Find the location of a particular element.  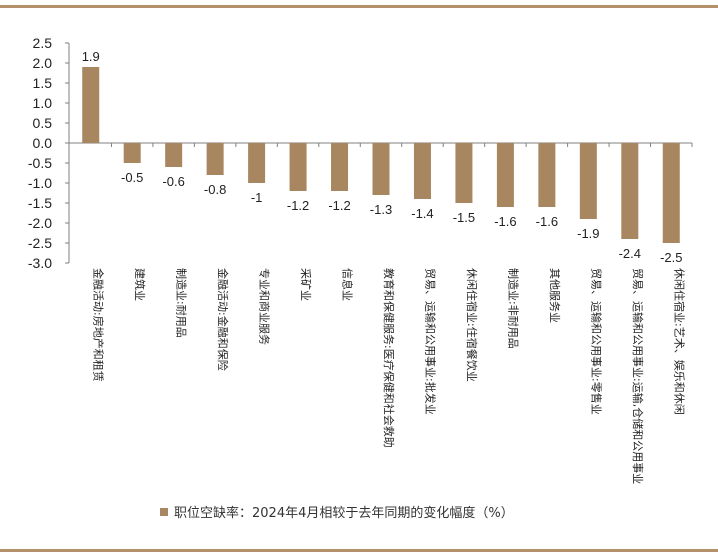

x-tick-label: 制造业:非耐用品 is located at coordinates (513, 308).